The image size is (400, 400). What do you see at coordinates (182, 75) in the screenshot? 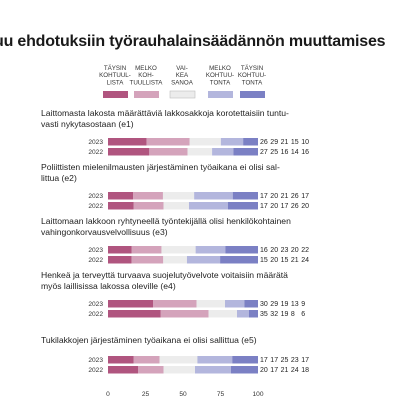
I see `legend-label: KEA` at bounding box center [182, 75].